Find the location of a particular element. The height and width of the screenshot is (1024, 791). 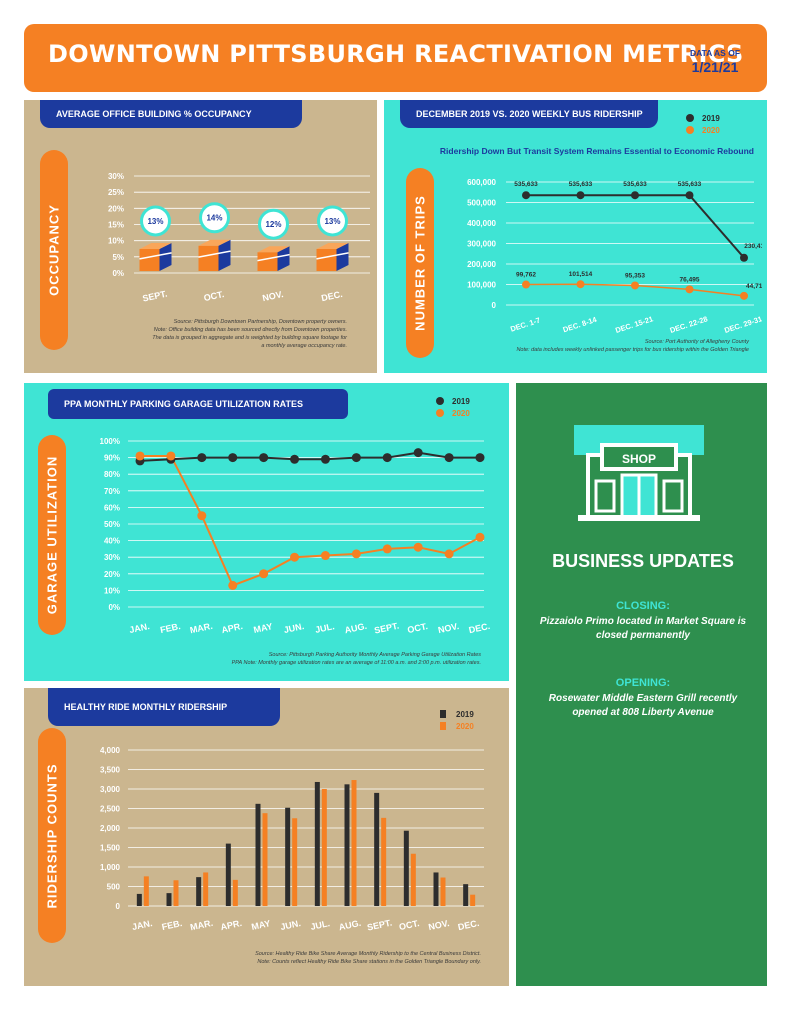

x-tick-label: APR. is located at coordinates (231, 925).